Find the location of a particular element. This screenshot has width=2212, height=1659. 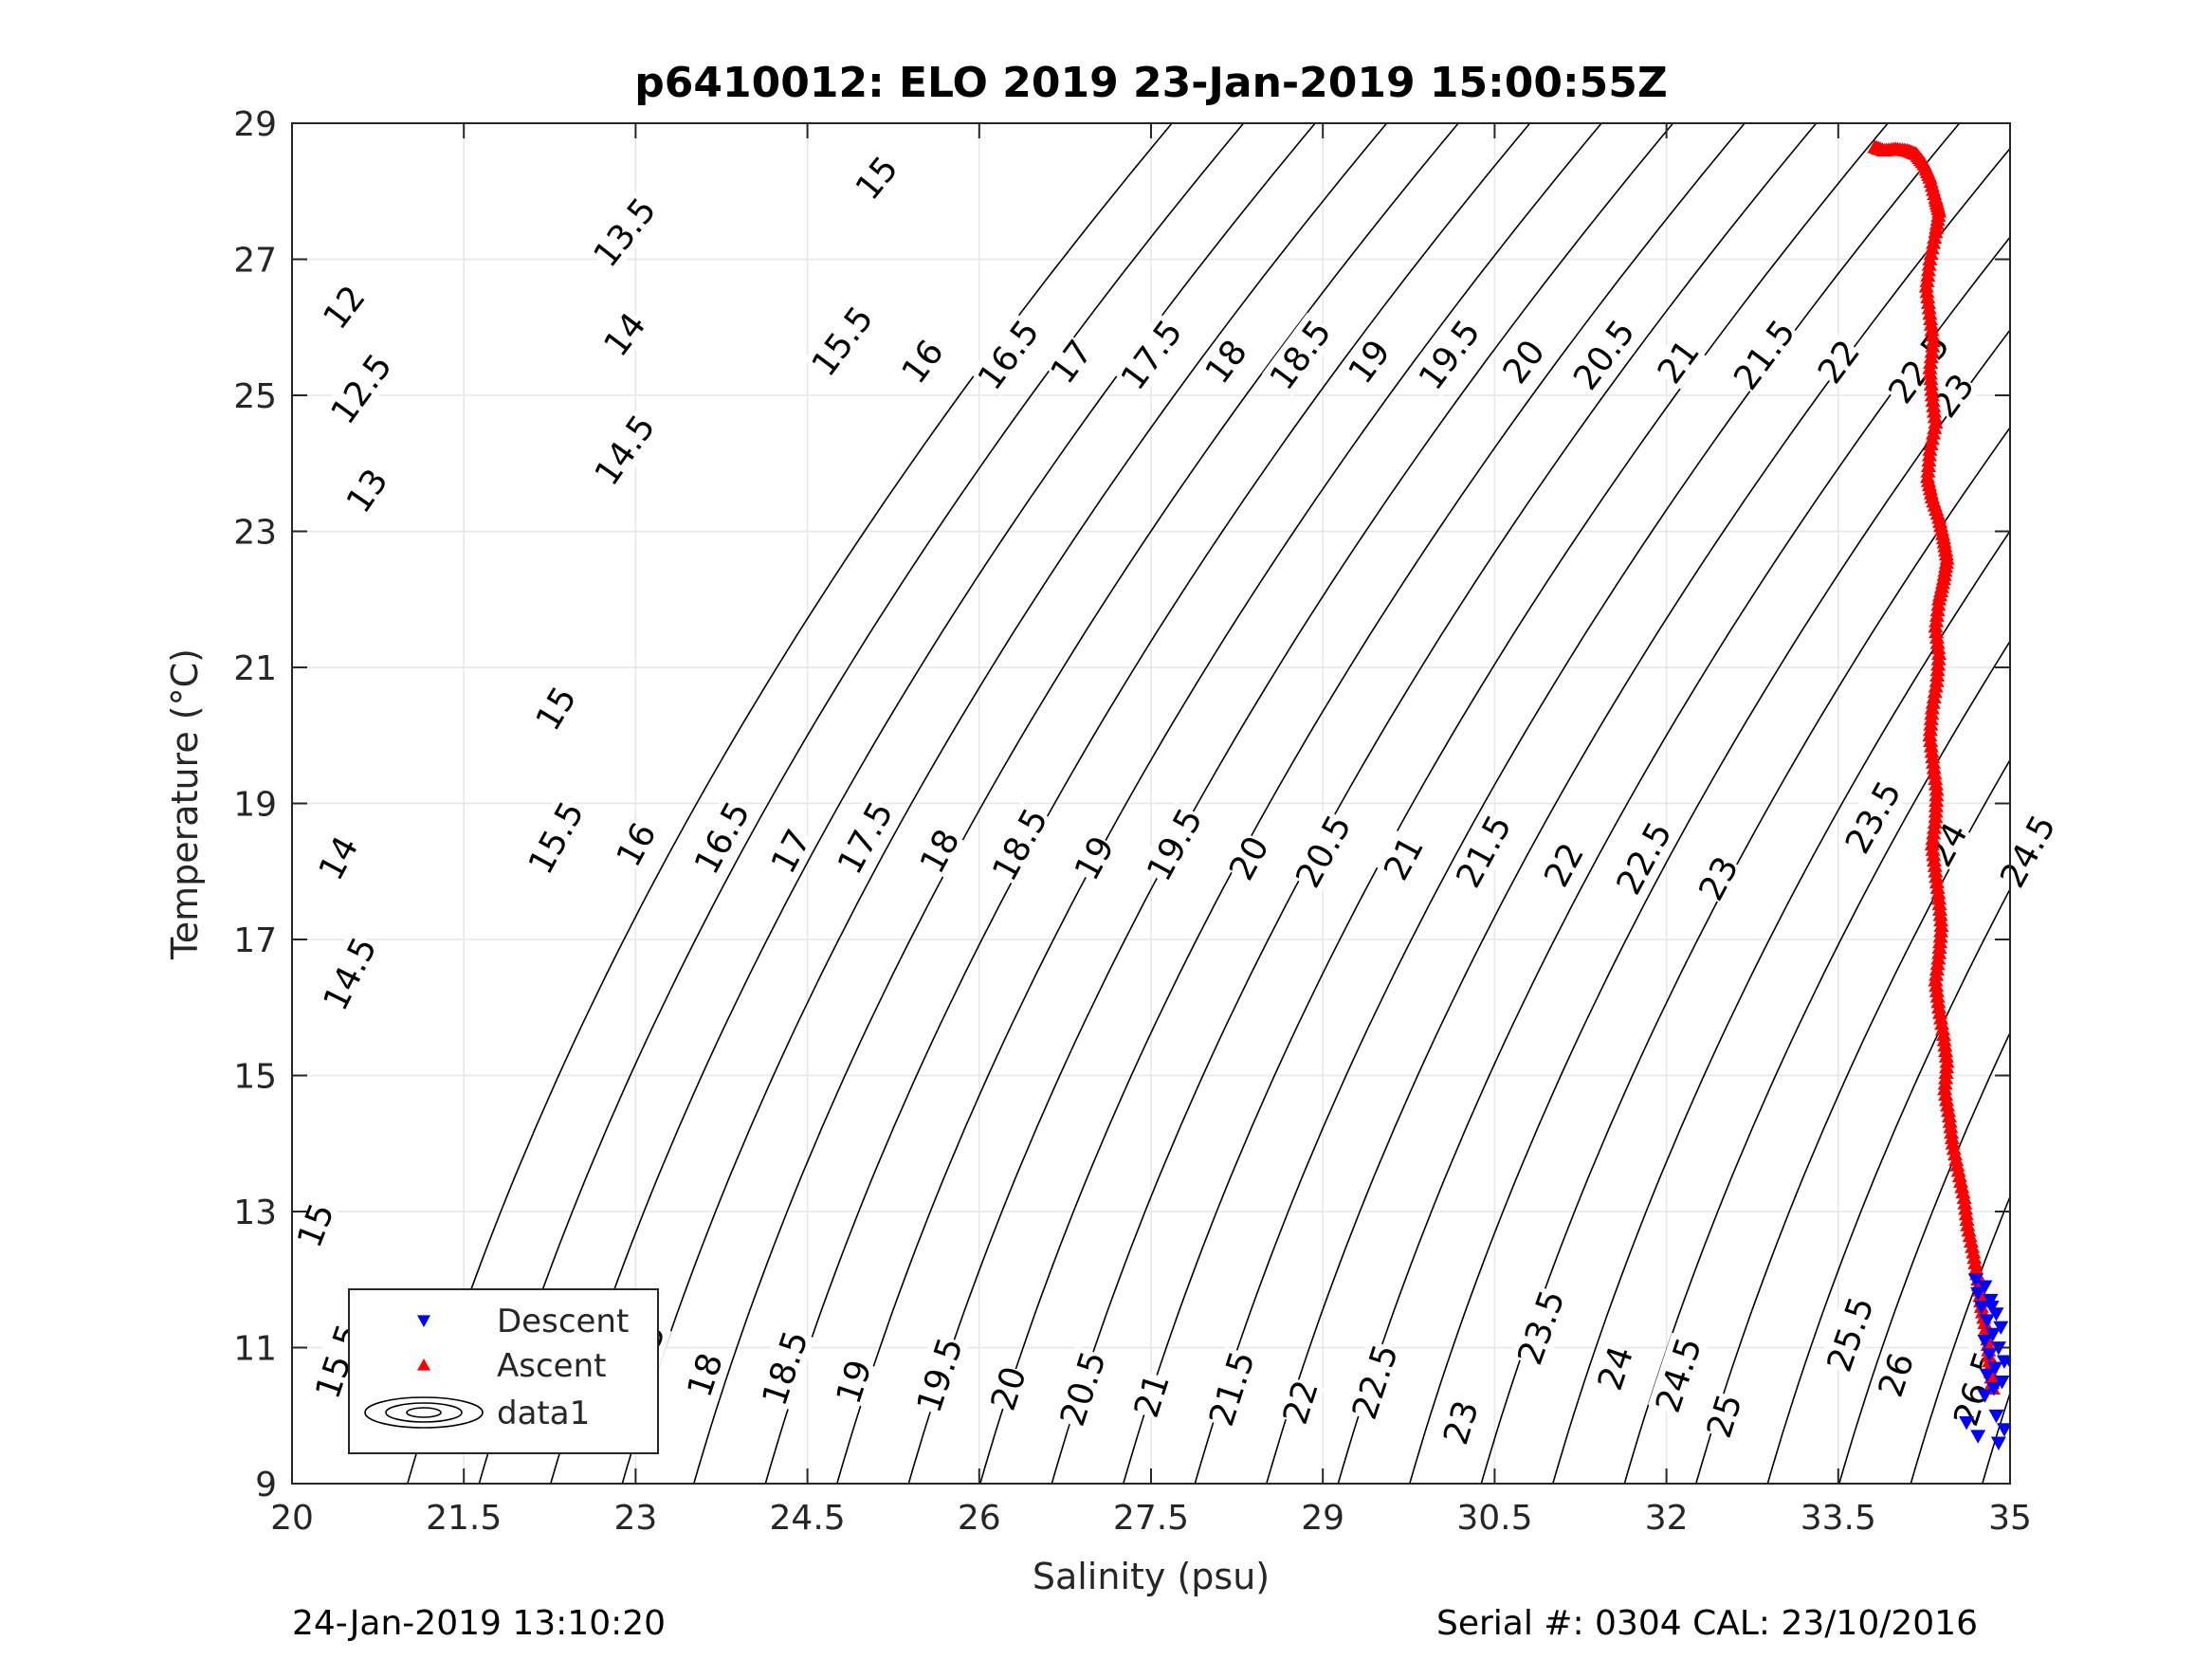

x-tick-label: 32 is located at coordinates (1667, 1518).